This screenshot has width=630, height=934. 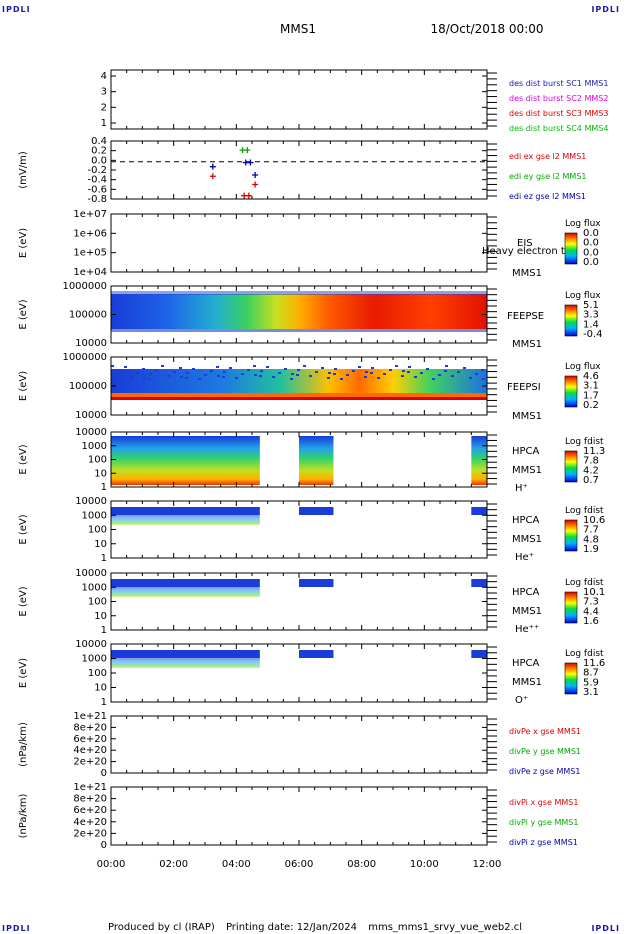 What do you see at coordinates (23, 170) in the screenshot?
I see `y-axis-label: (mV/m)` at bounding box center [23, 170].